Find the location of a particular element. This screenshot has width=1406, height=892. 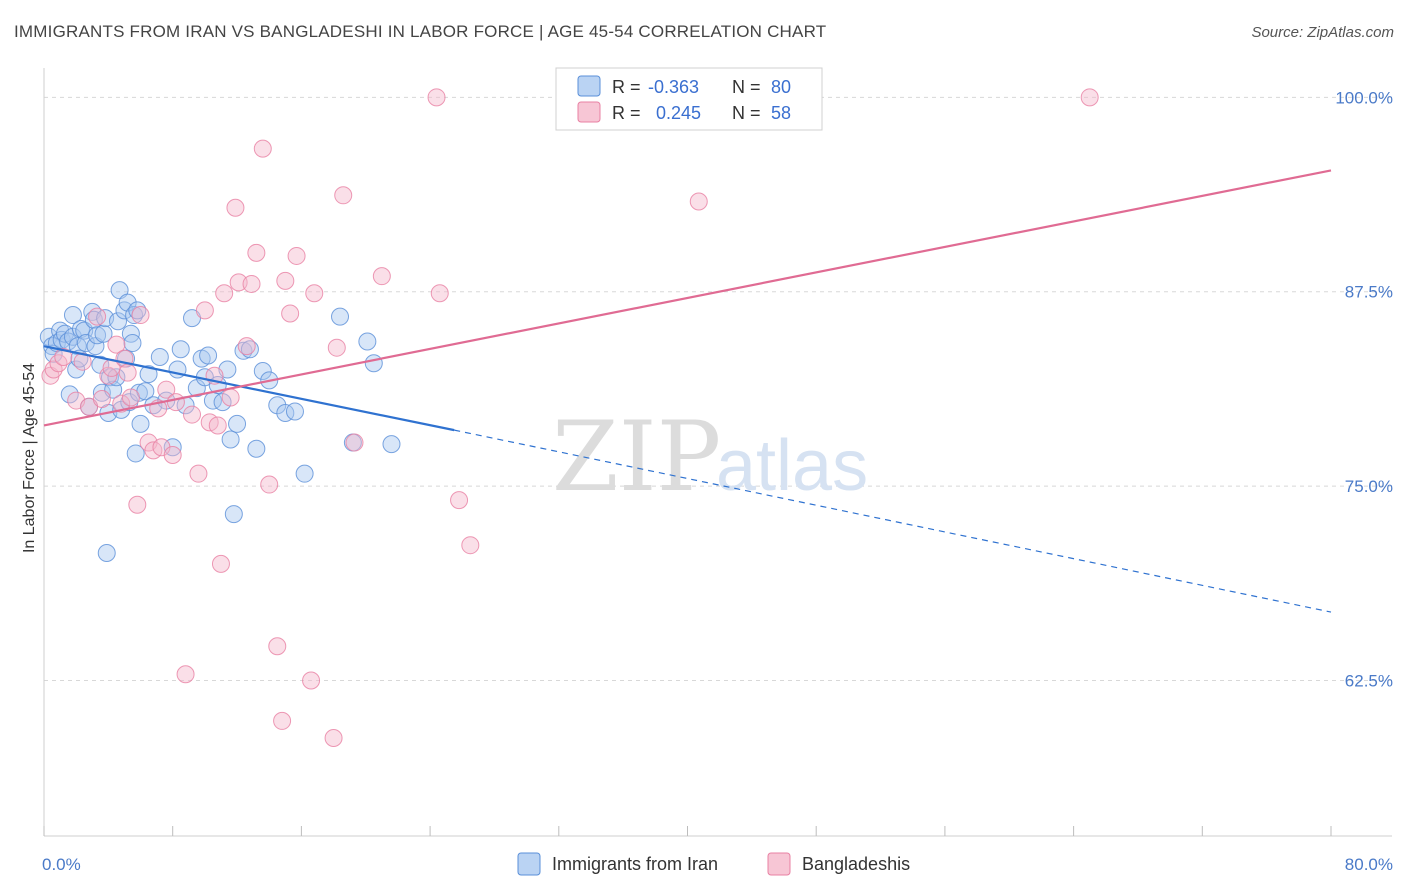

legend-swatch-bangladeshi is located at coordinates (589, 112).